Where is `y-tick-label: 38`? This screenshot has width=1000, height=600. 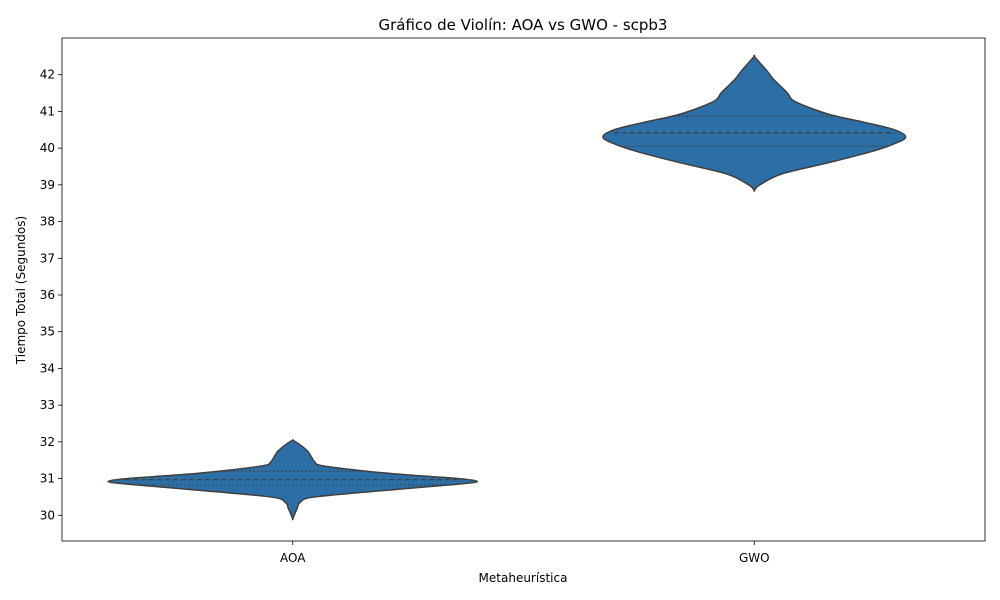
y-tick-label: 38 is located at coordinates (47, 222).